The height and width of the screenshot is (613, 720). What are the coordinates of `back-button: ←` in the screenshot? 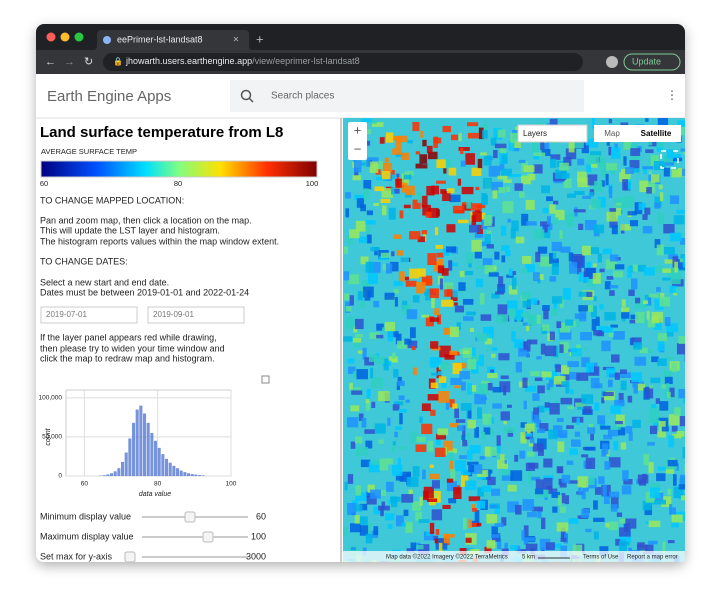 It's located at (50, 62).